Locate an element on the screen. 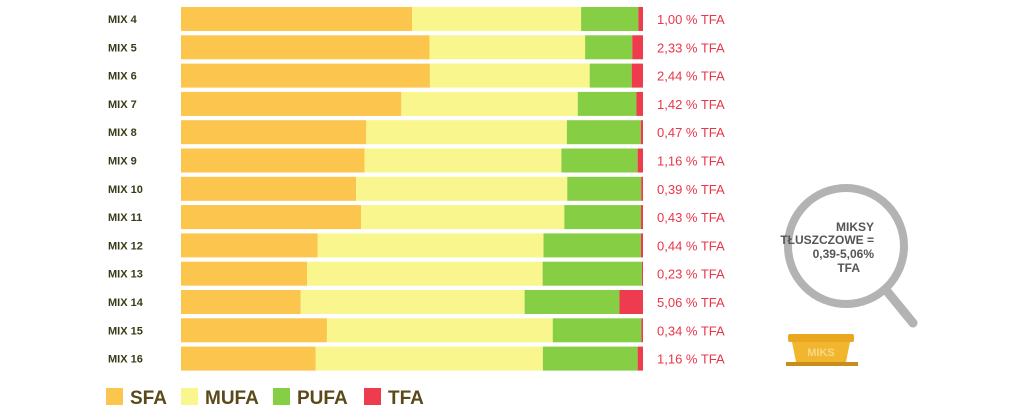  legend-label: PUFA is located at coordinates (322, 398).